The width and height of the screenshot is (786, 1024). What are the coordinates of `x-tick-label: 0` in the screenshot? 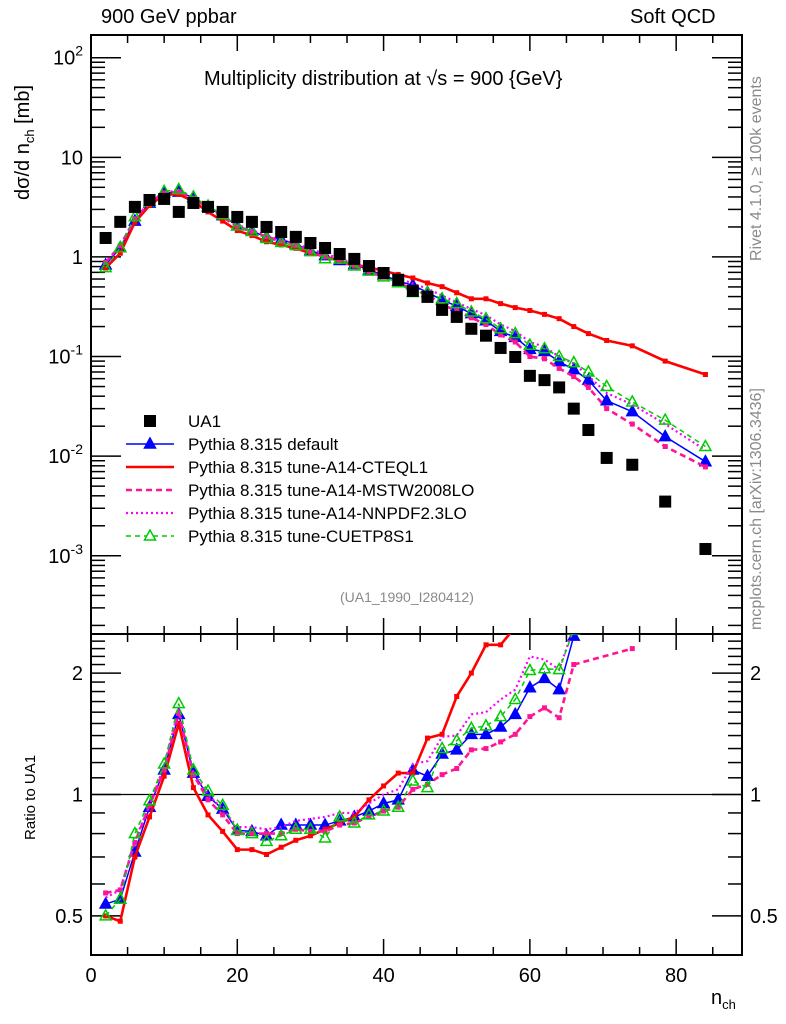 It's located at (90, 976).